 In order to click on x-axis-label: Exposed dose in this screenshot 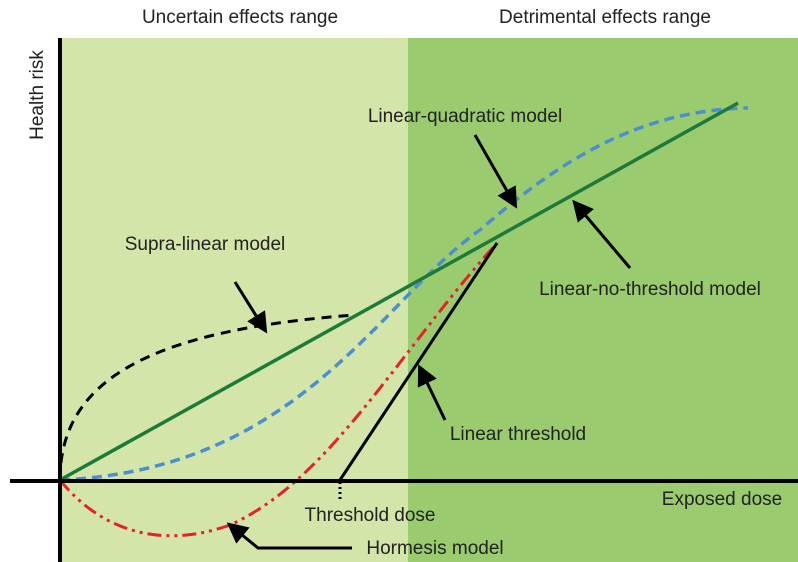, I will do `click(722, 499)`.